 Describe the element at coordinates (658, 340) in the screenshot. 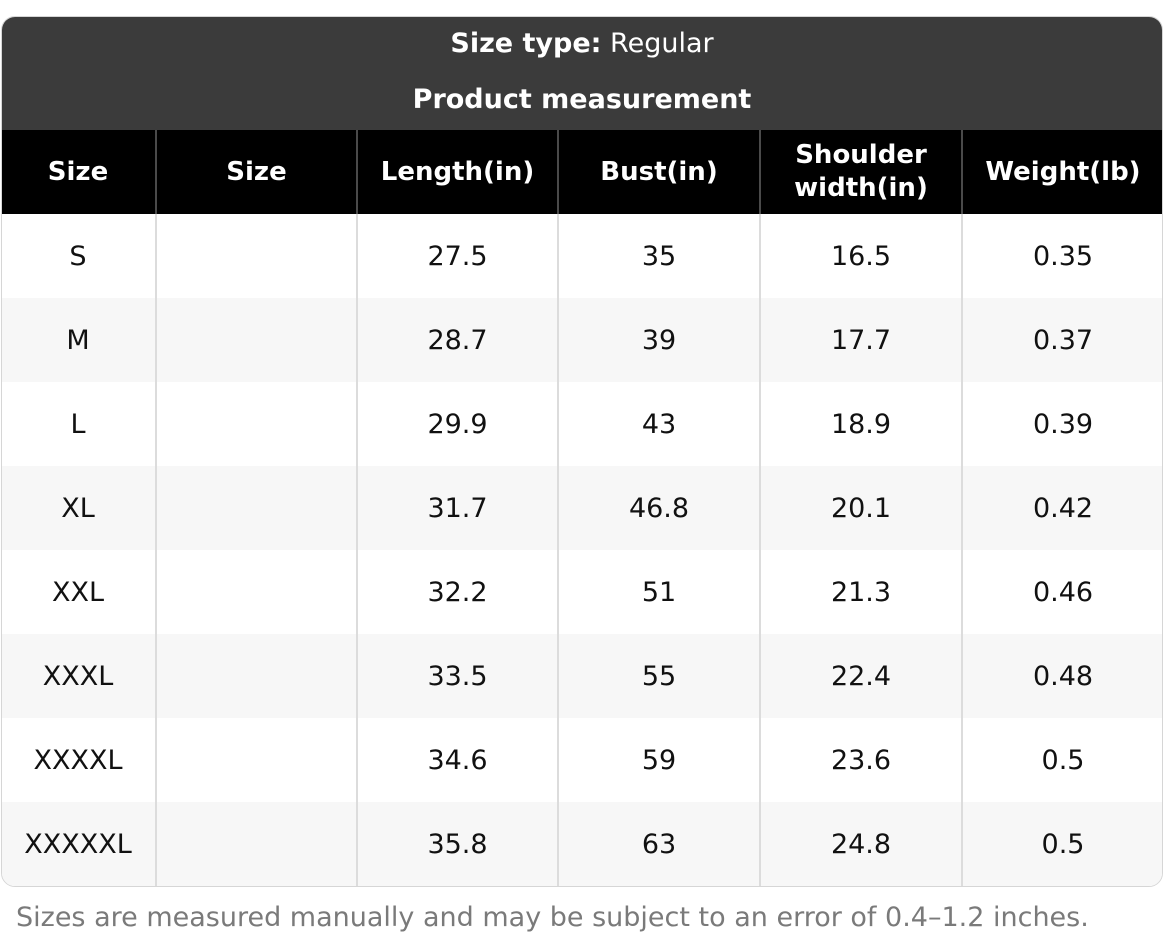

I see `table-cell: 39` at that location.